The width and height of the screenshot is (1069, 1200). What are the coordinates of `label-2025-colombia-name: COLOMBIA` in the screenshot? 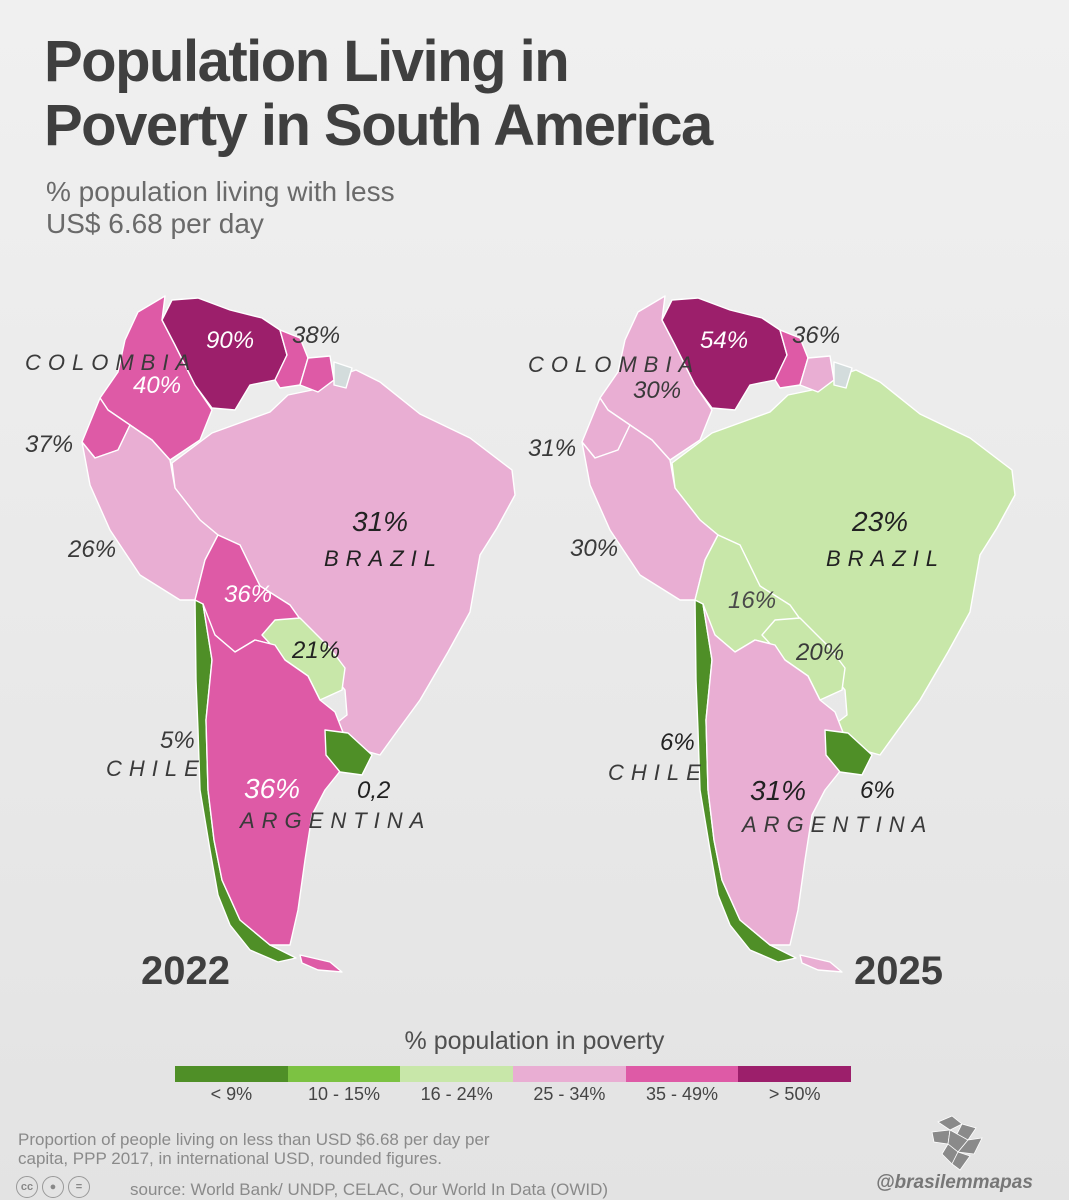 It's located at (614, 364).